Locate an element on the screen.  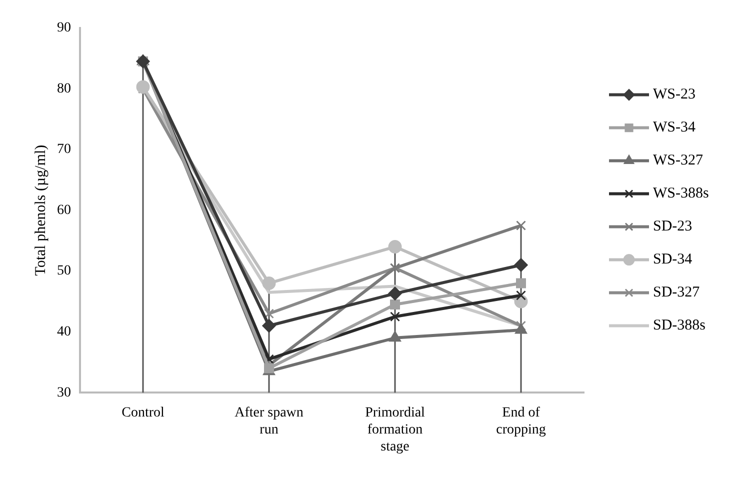
legend-label: SD-34 is located at coordinates (673, 260).